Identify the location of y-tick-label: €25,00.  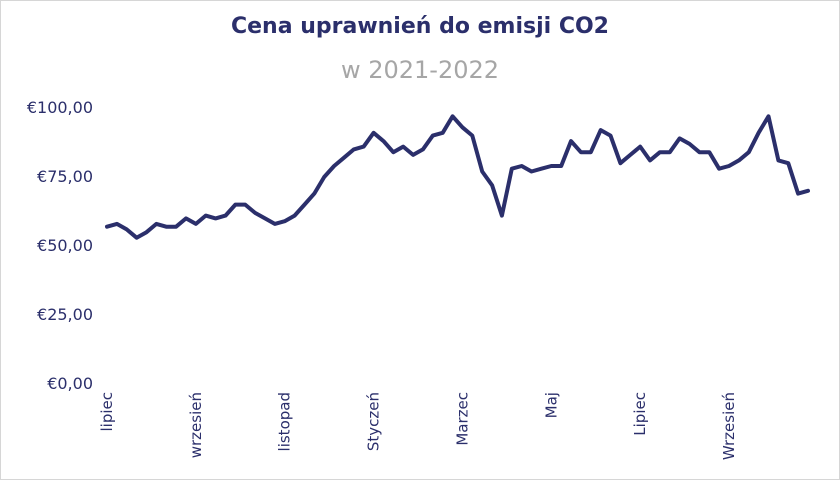
(65, 314).